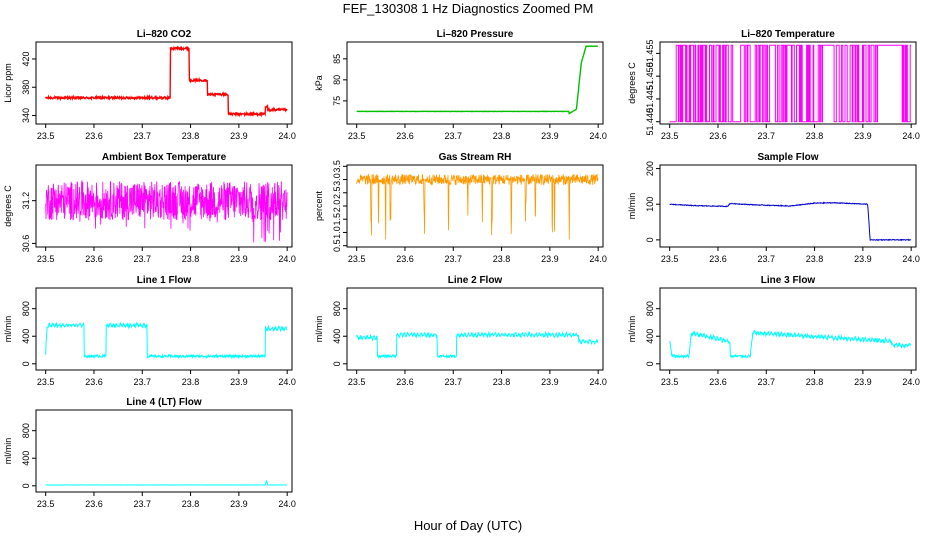 Image resolution: width=936 pixels, height=540 pixels. Describe the element at coordinates (319, 83) in the screenshot. I see `y-axis-label: kPa` at that location.